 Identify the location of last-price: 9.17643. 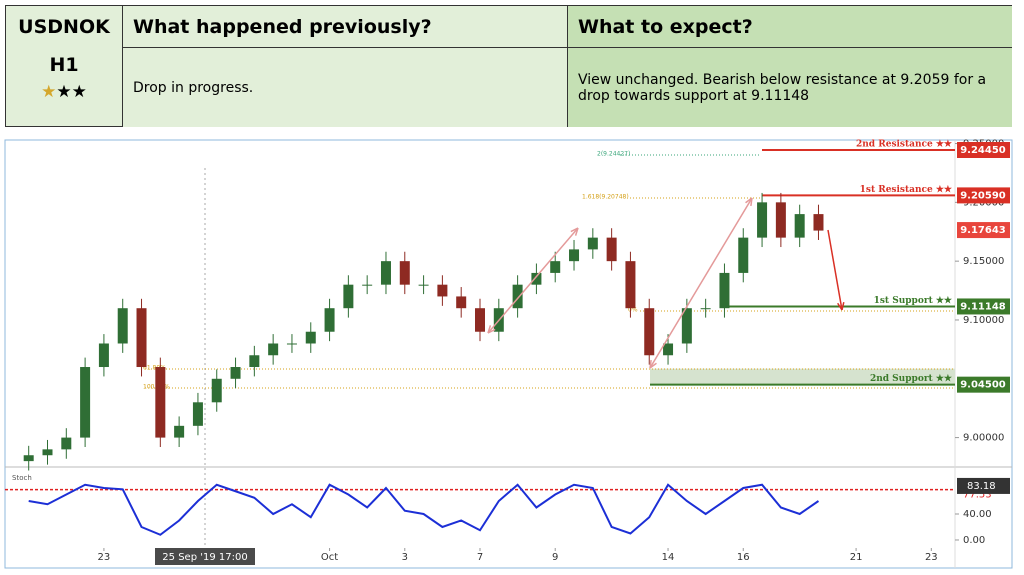
(983, 230).